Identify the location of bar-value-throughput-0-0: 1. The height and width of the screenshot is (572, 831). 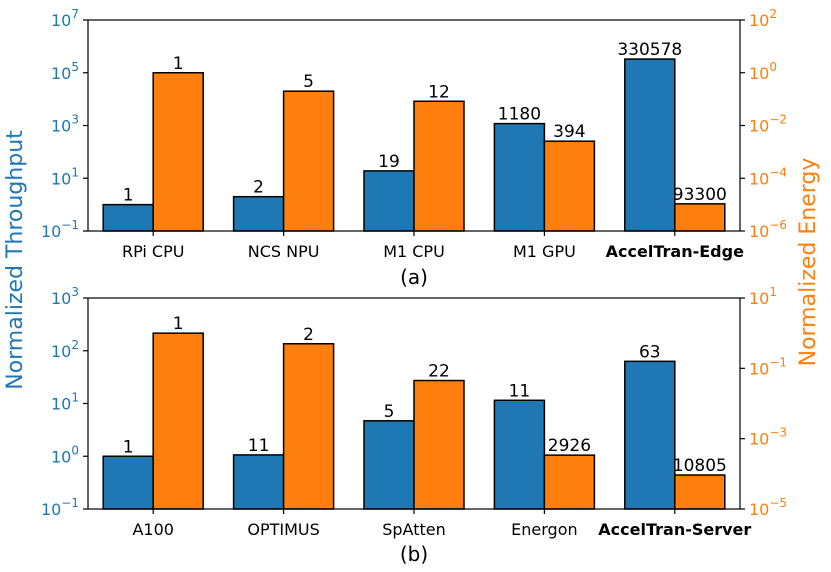
(128, 196).